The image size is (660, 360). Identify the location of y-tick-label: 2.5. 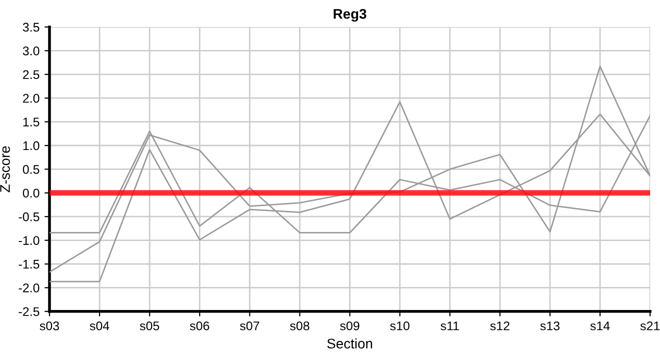
(31, 75).